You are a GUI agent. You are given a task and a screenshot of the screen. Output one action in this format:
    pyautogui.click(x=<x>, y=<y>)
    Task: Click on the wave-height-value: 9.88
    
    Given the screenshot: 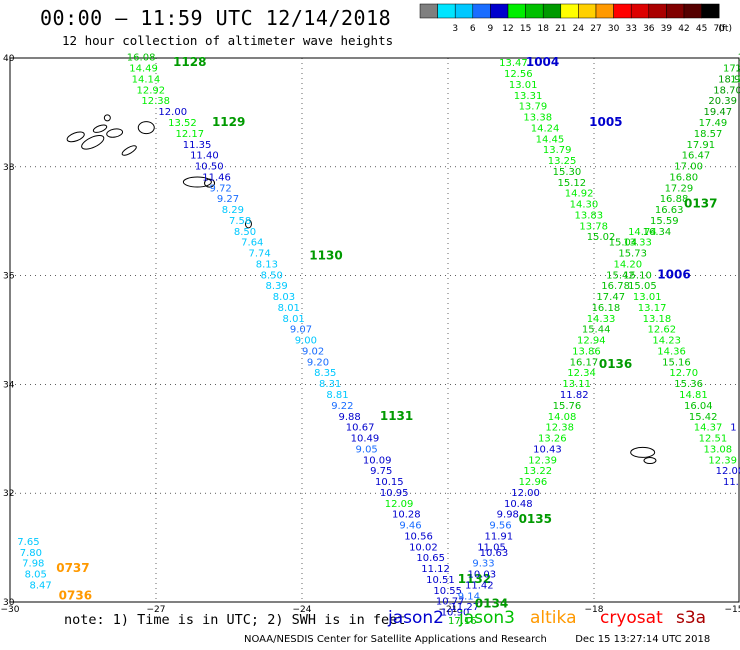 What is the action you would take?
    pyautogui.click(x=350, y=417)
    